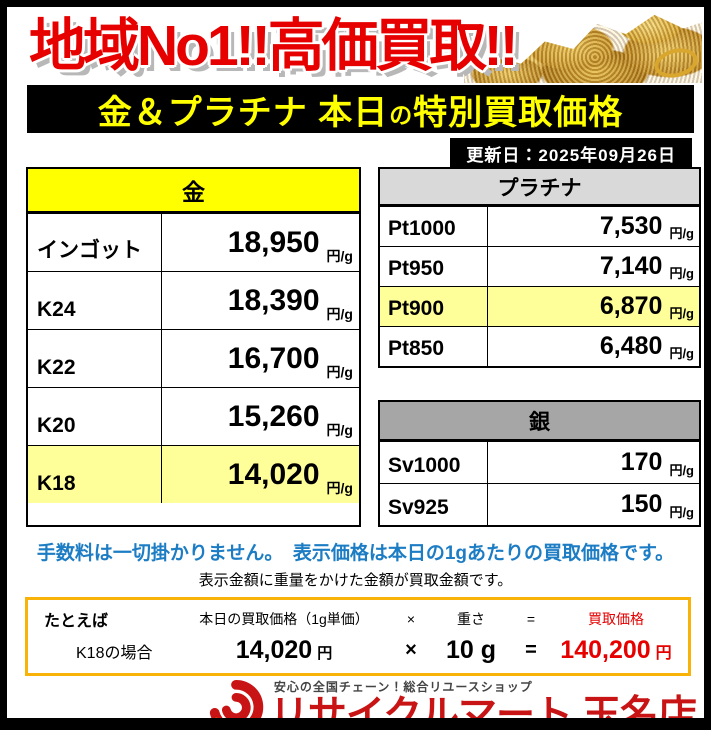  What do you see at coordinates (471, 650) in the screenshot?
I see `example-weight: 10 g` at bounding box center [471, 650].